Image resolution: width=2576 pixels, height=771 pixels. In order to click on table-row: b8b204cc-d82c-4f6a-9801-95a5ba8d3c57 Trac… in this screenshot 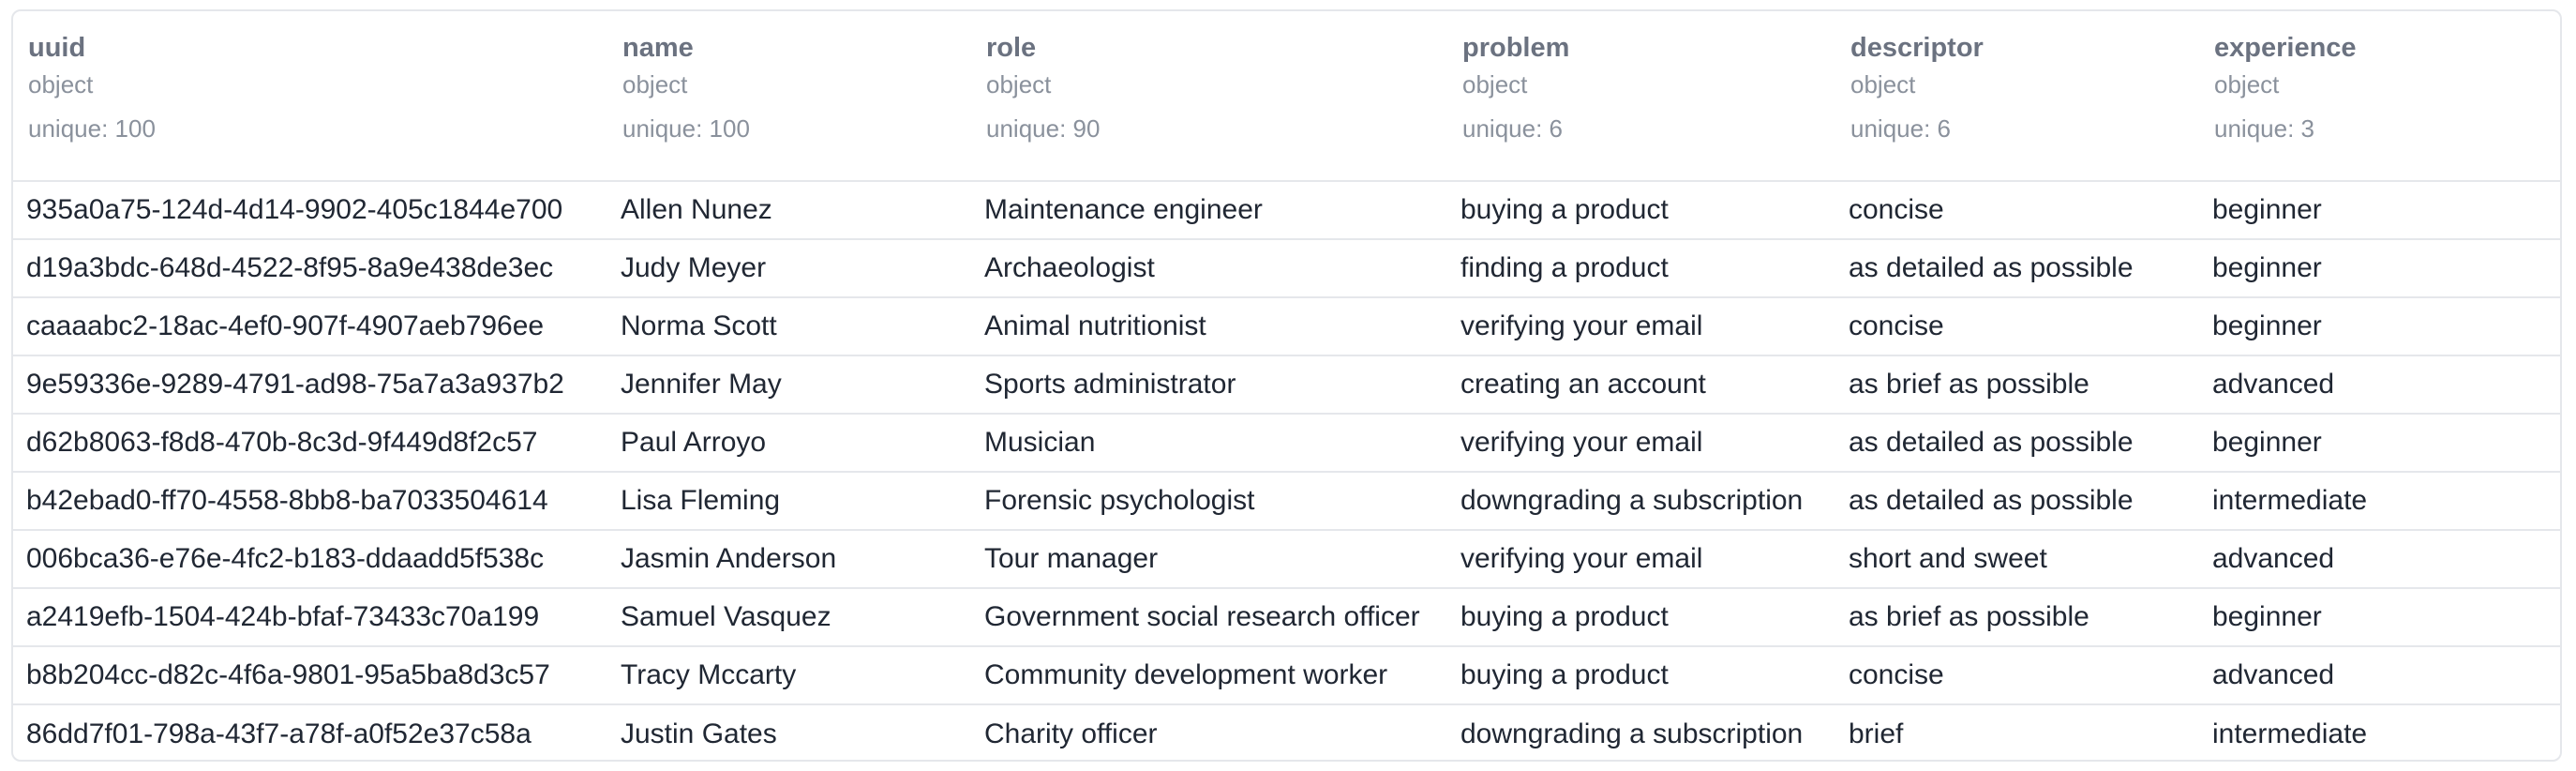, I will do `click(1286, 675)`.